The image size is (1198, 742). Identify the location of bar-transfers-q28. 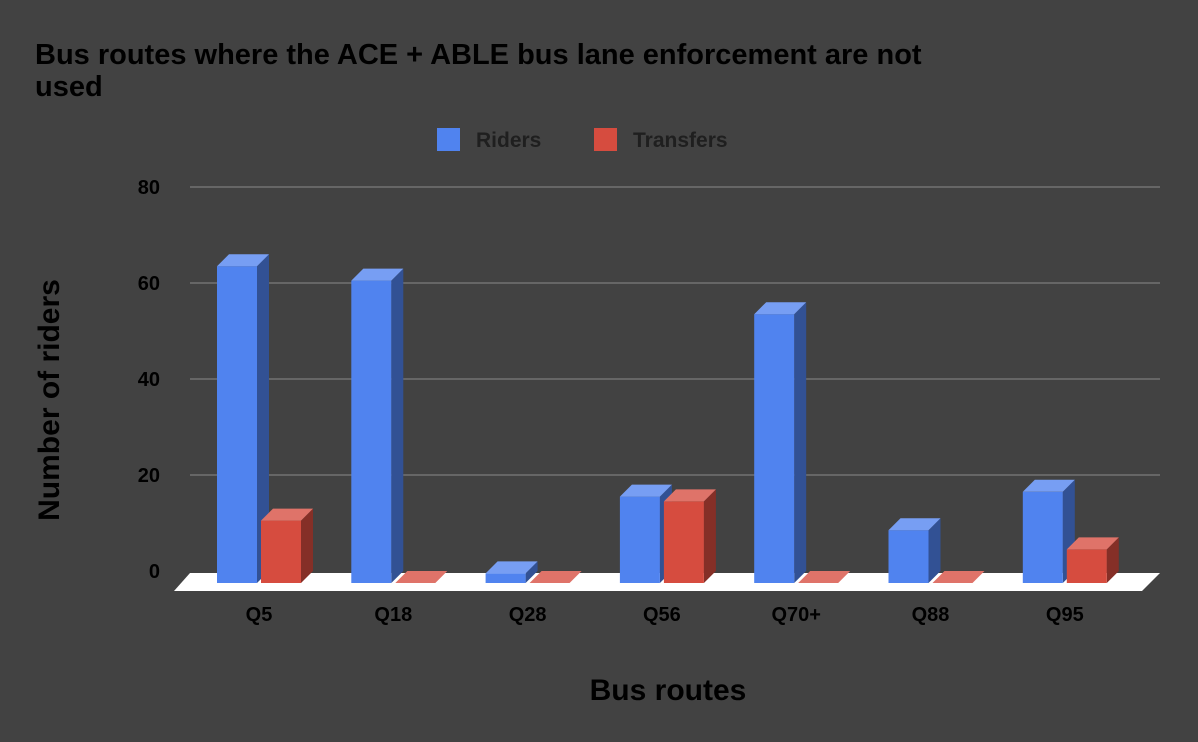
(555, 577).